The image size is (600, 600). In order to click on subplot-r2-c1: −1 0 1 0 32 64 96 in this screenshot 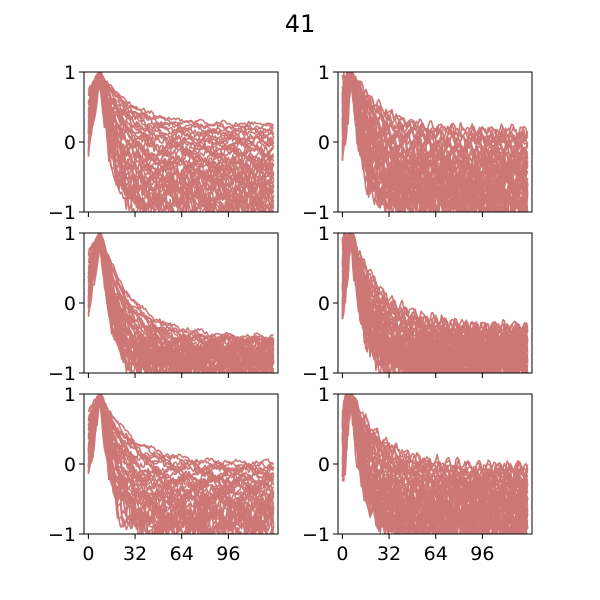, I will do `click(417, 474)`.